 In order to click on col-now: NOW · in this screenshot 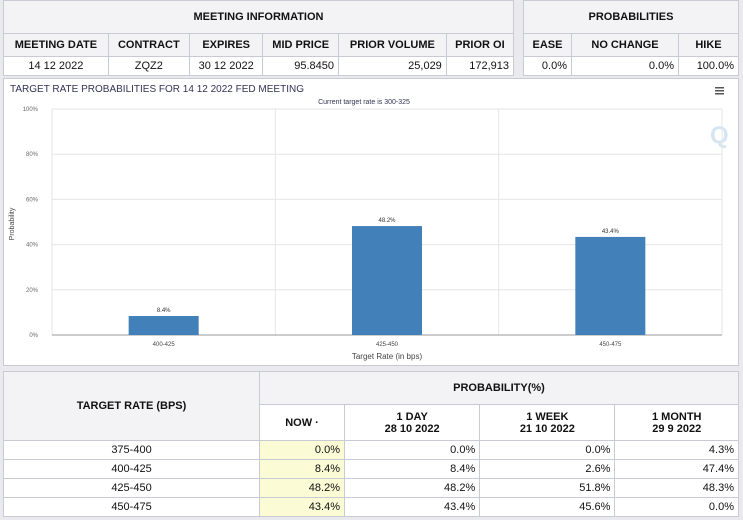, I will do `click(302, 422)`.